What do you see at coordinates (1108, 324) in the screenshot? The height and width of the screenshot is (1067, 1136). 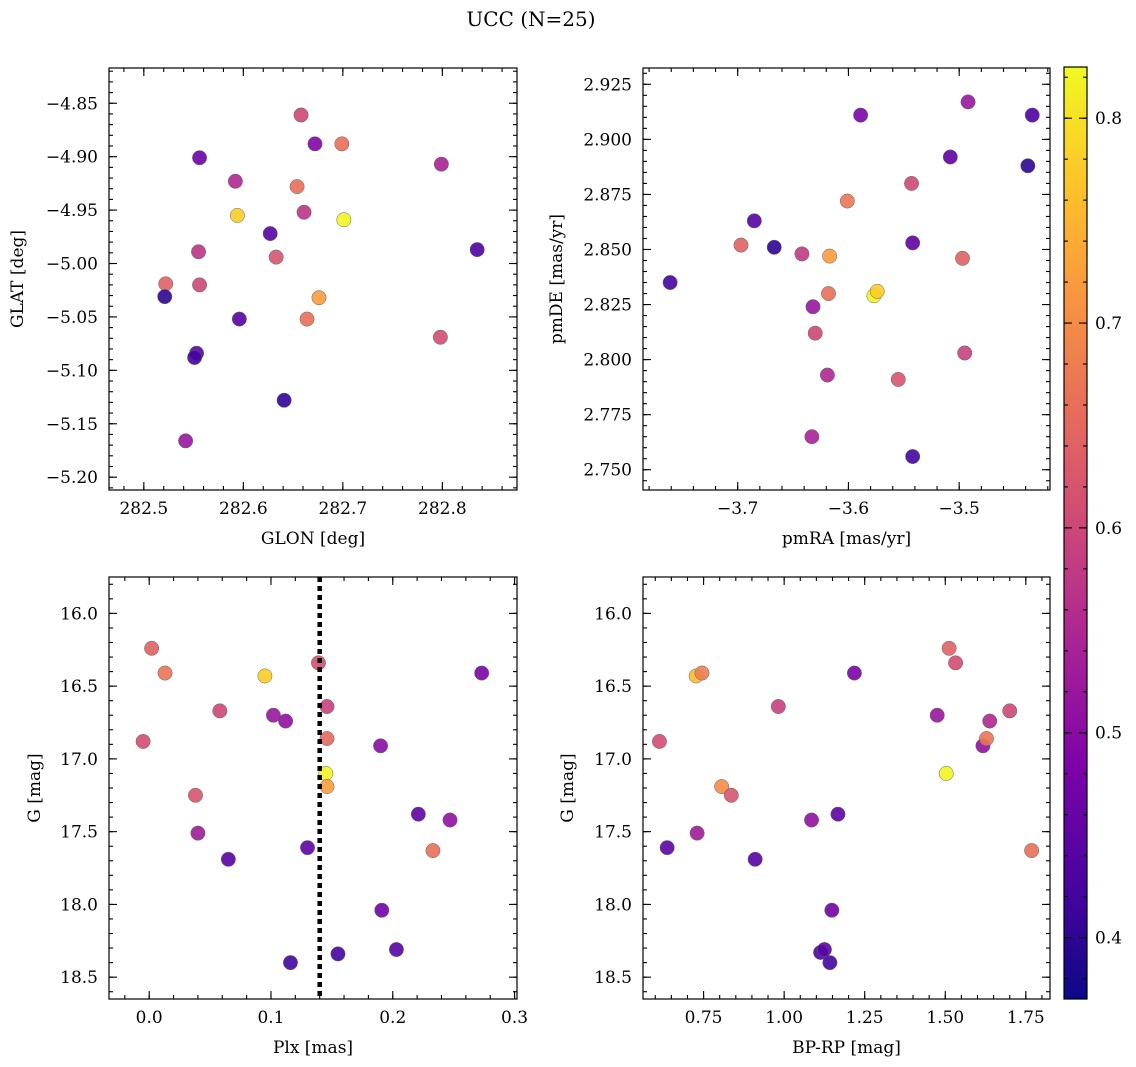 I see `colorbar-tick-label: 0.7` at bounding box center [1108, 324].